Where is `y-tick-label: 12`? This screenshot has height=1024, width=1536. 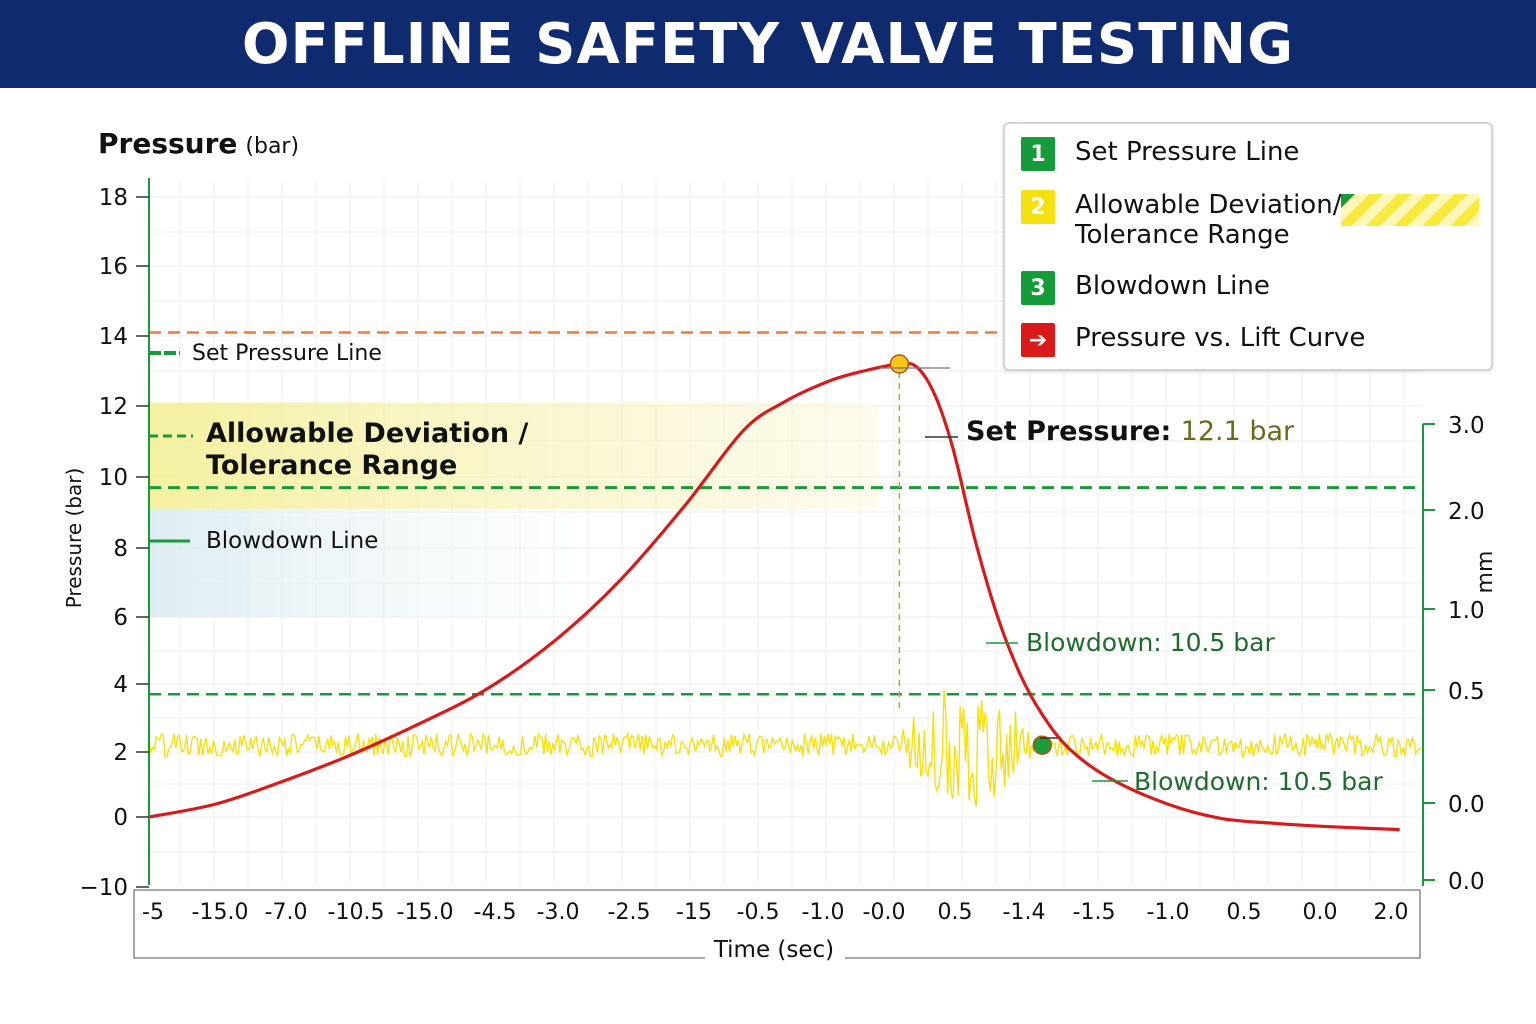
y-tick-label: 12 is located at coordinates (113, 407).